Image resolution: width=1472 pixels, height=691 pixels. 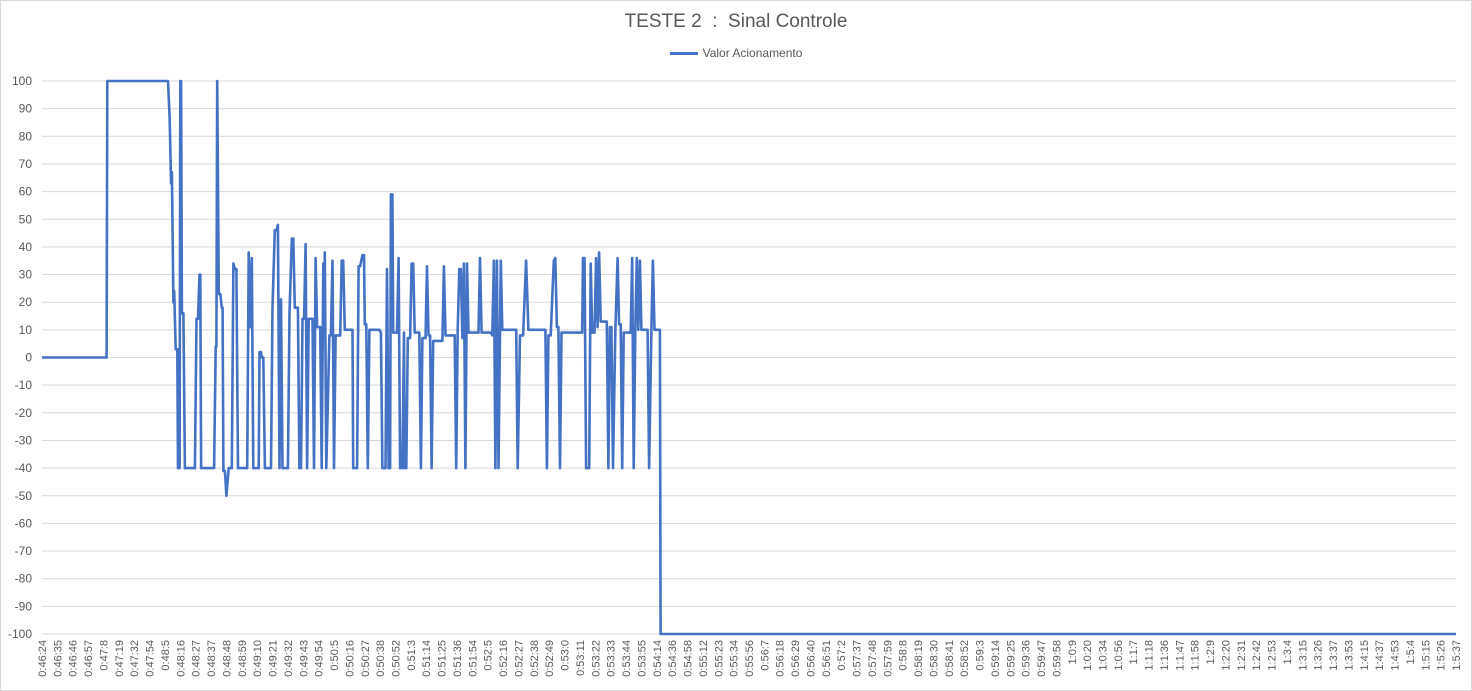 What do you see at coordinates (24, 440) in the screenshot?
I see `y-tick-label: -30` at bounding box center [24, 440].